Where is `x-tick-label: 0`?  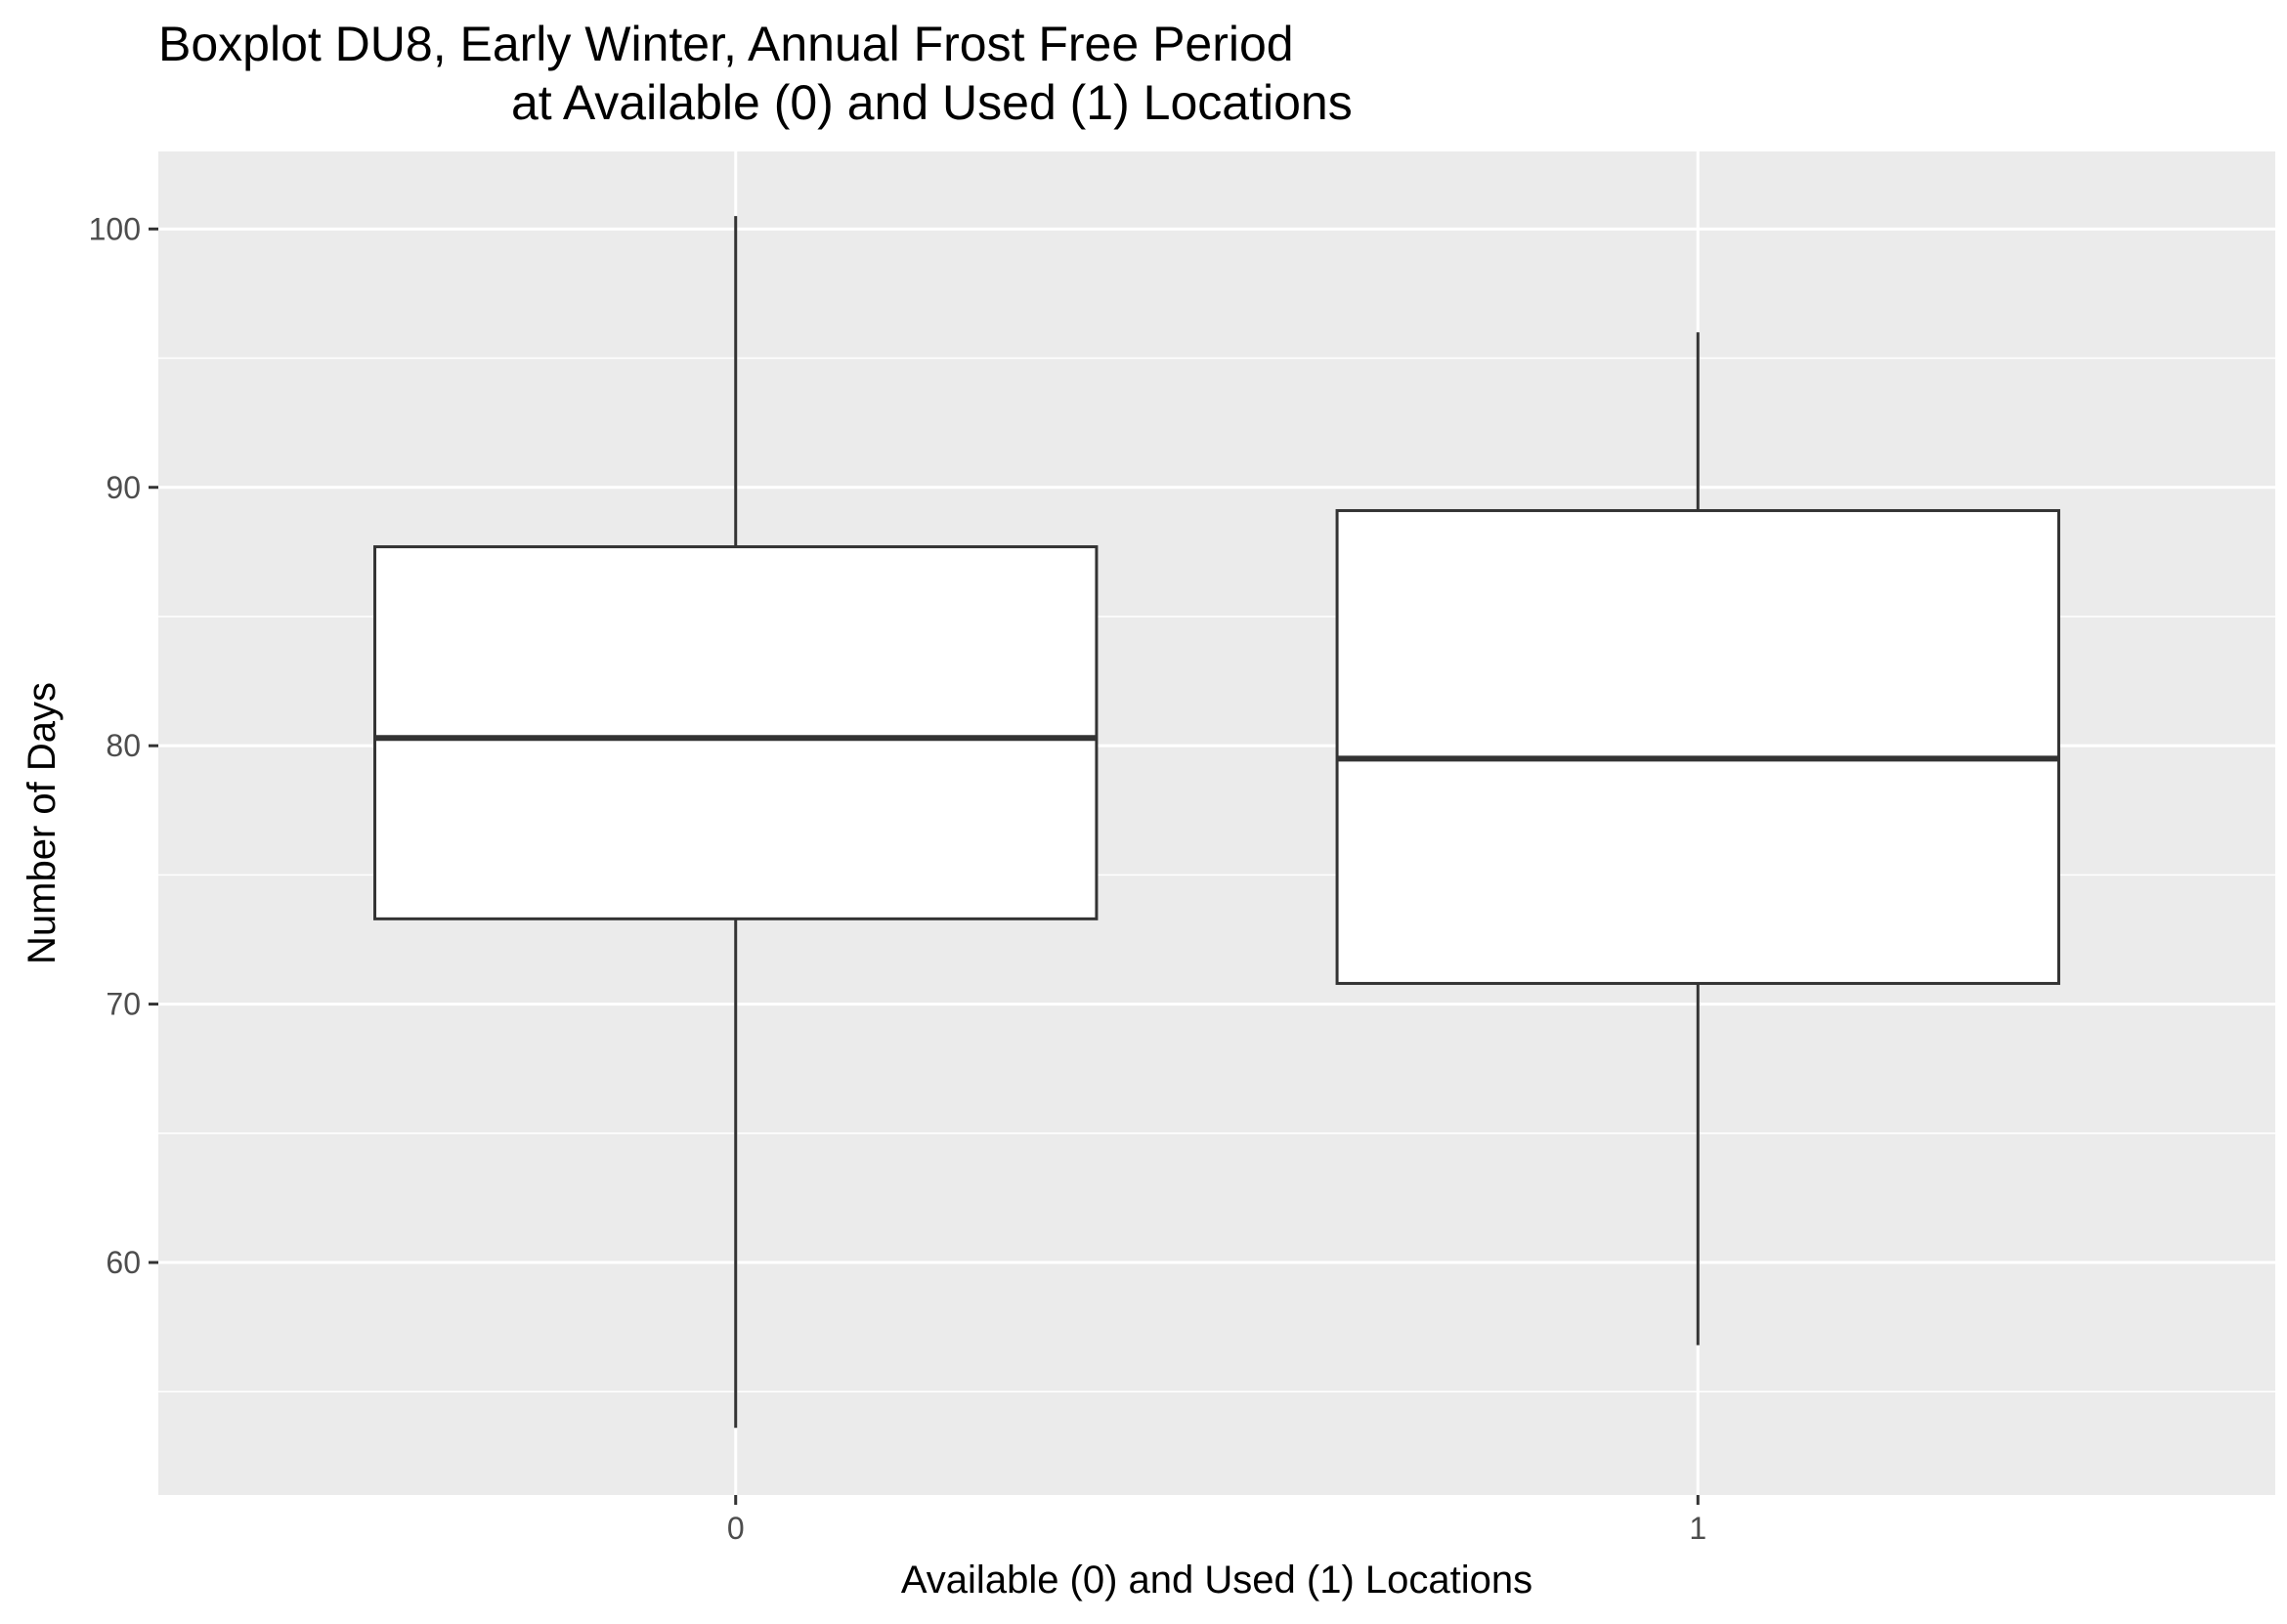 x-tick-label: 0 is located at coordinates (736, 1529).